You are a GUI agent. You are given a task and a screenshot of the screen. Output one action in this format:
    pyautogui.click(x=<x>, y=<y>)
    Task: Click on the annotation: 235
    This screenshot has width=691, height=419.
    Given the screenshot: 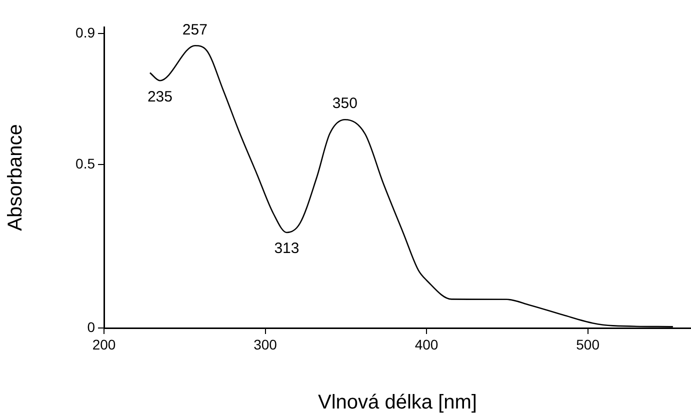 What is the action you would take?
    pyautogui.click(x=159, y=97)
    